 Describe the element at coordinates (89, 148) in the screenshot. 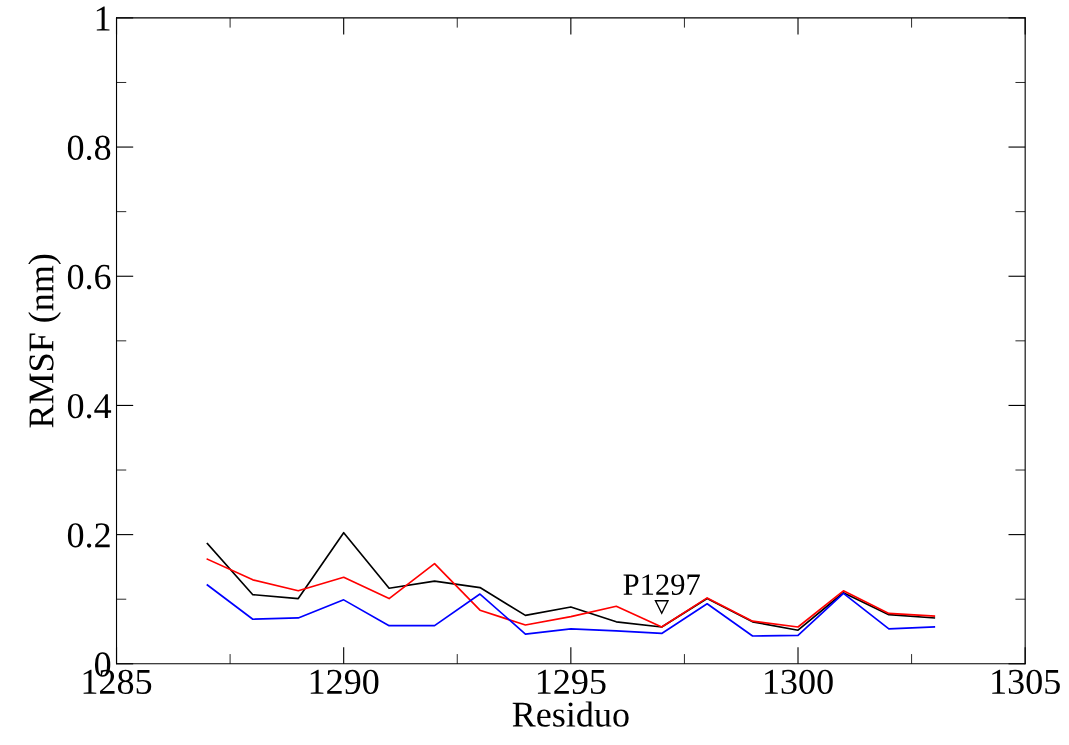

I see `y-tick-label: 0.8` at that location.